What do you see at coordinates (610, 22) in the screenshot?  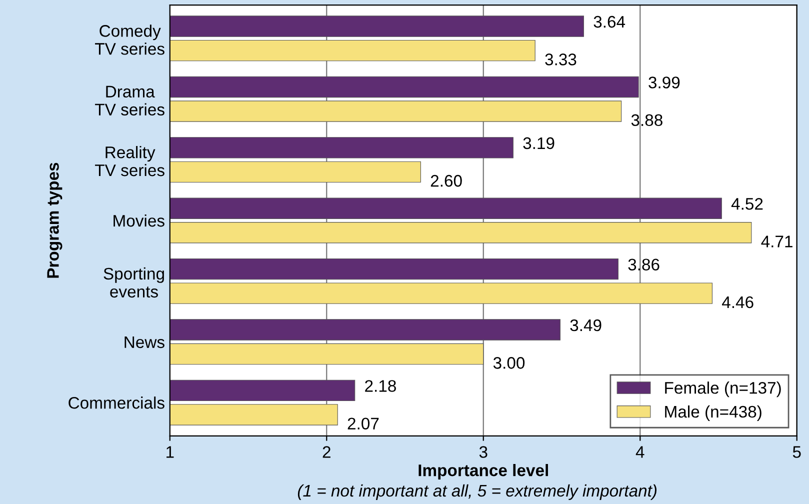 I see `data-label: 3.64` at bounding box center [610, 22].